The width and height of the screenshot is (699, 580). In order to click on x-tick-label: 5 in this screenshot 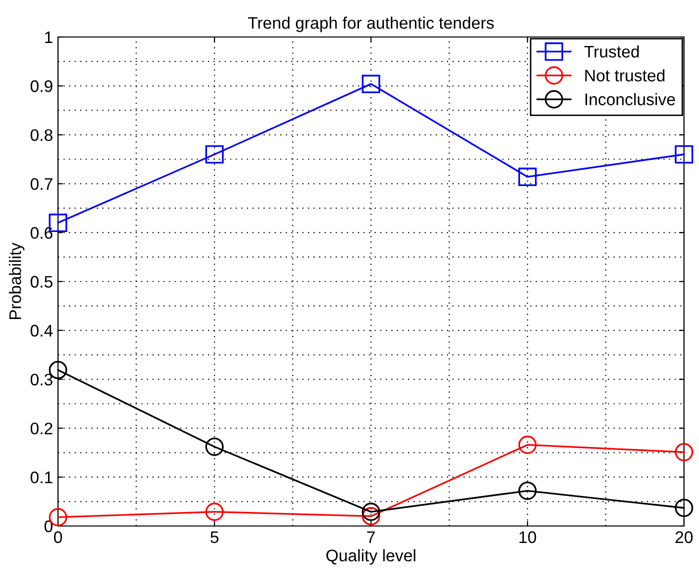, I will do `click(214, 537)`.